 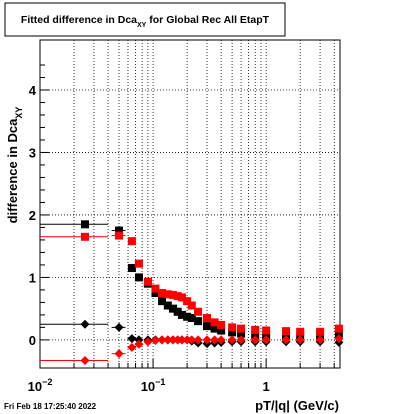 What do you see at coordinates (40, 385) in the screenshot?
I see `x-tick-label: 10⁻²` at bounding box center [40, 385].